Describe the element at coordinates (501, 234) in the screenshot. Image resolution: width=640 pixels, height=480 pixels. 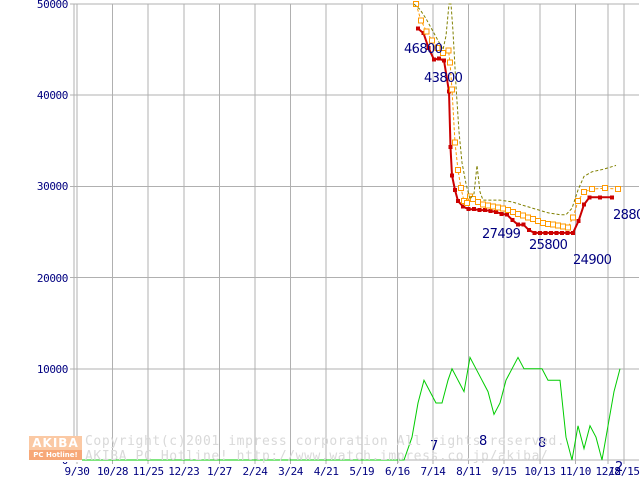
I see `data-value-label: 27499` at that location.